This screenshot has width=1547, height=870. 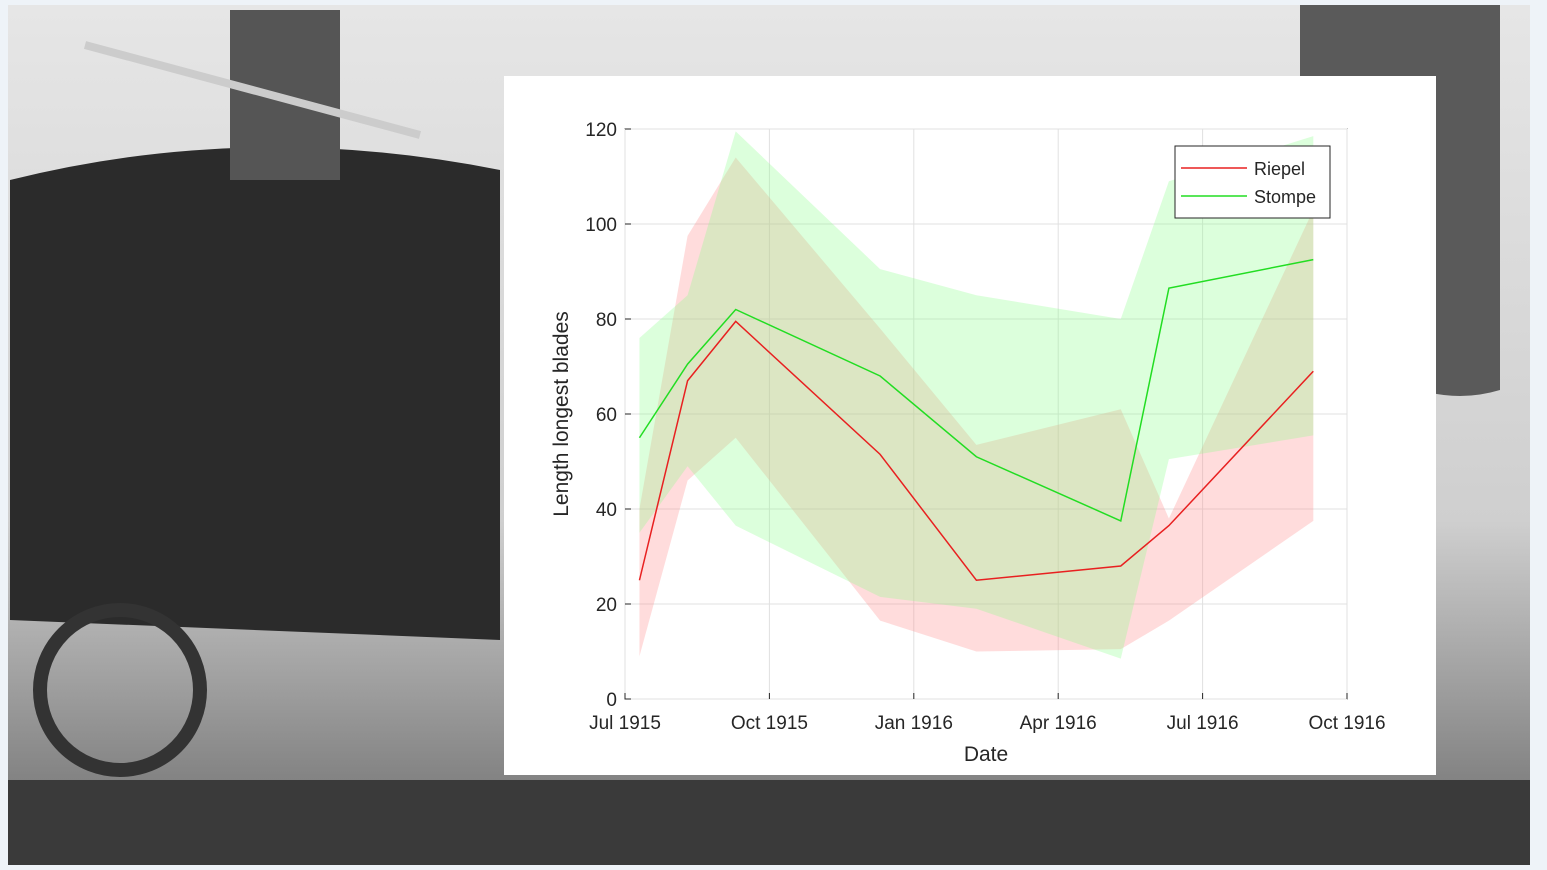 What do you see at coordinates (769, 822) in the screenshot?
I see `photo-ground` at bounding box center [769, 822].